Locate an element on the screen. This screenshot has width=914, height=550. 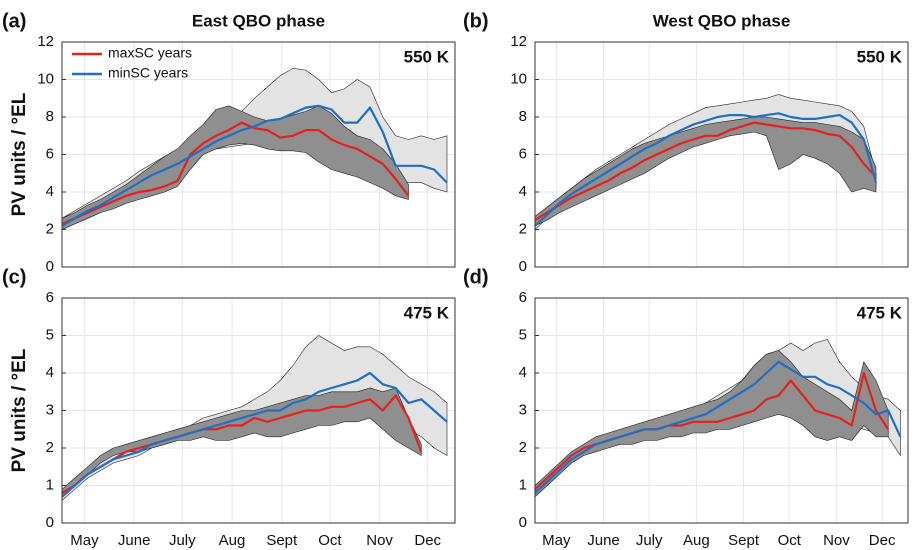
panel-title: West QBO phase is located at coordinates (722, 20).